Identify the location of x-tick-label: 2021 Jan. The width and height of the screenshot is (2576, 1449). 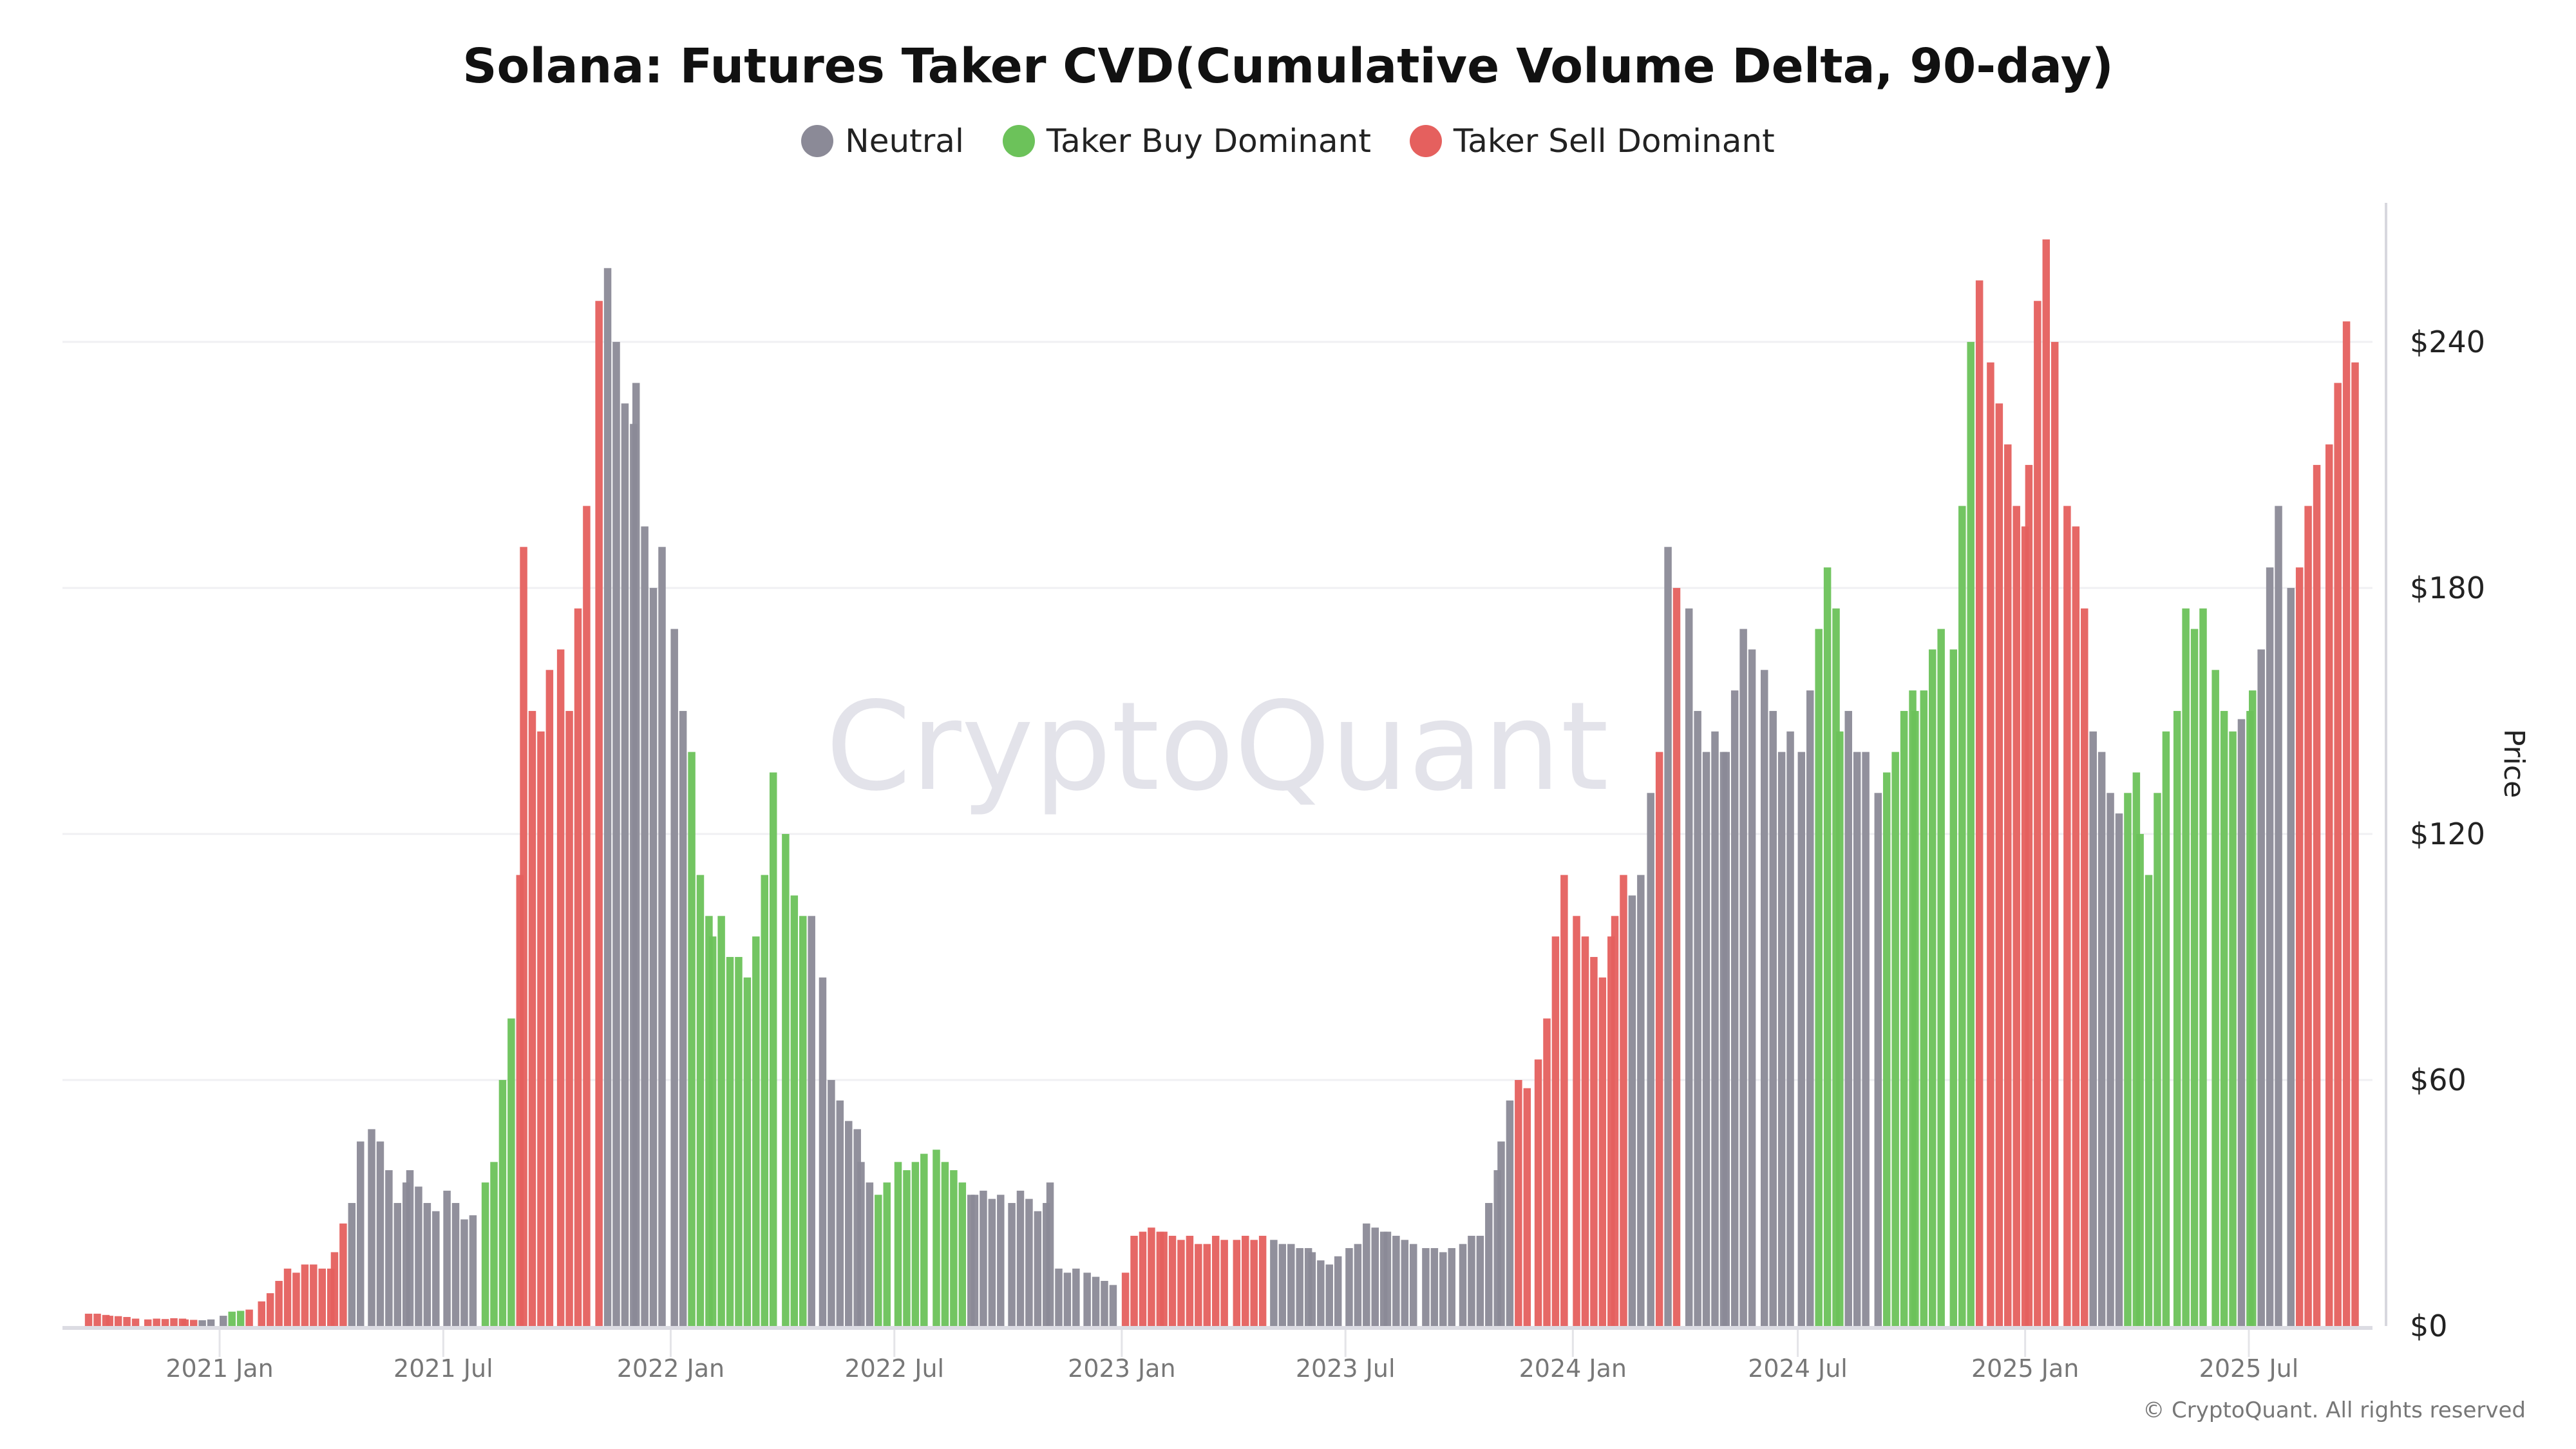
(219, 1368).